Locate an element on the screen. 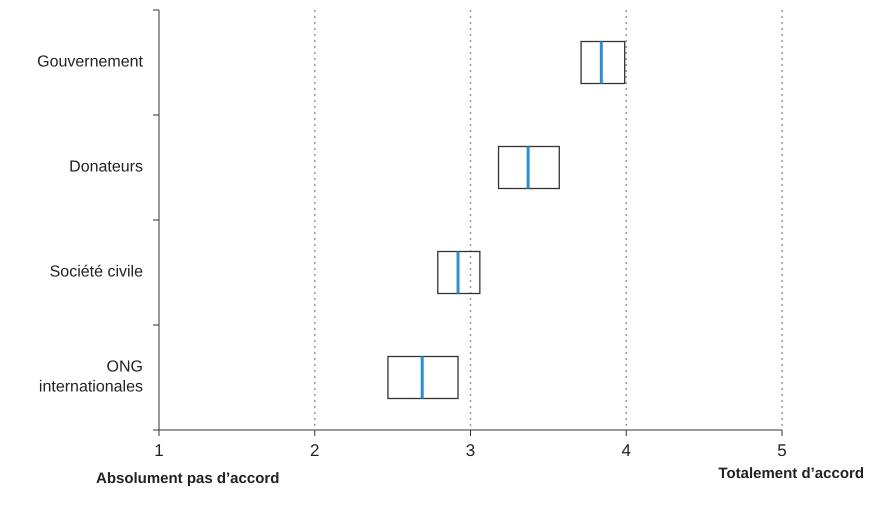 The width and height of the screenshot is (870, 506). y-tick-label: Société civile is located at coordinates (97, 272).